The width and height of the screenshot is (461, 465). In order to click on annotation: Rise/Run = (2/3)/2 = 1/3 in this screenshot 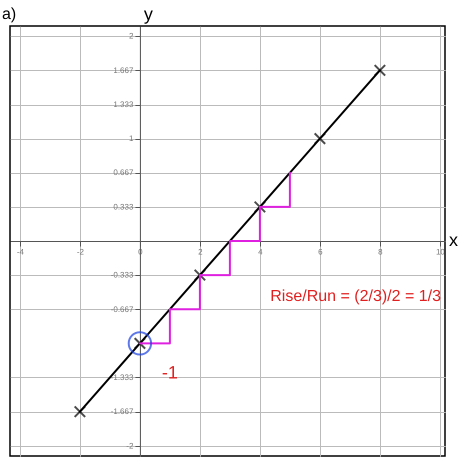, I will do `click(356, 296)`.